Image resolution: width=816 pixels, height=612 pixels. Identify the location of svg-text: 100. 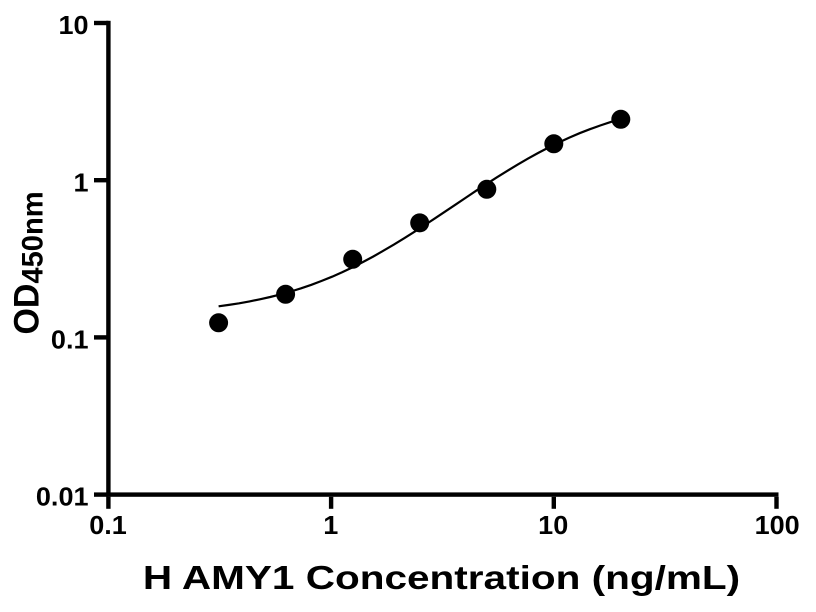
(777, 525).